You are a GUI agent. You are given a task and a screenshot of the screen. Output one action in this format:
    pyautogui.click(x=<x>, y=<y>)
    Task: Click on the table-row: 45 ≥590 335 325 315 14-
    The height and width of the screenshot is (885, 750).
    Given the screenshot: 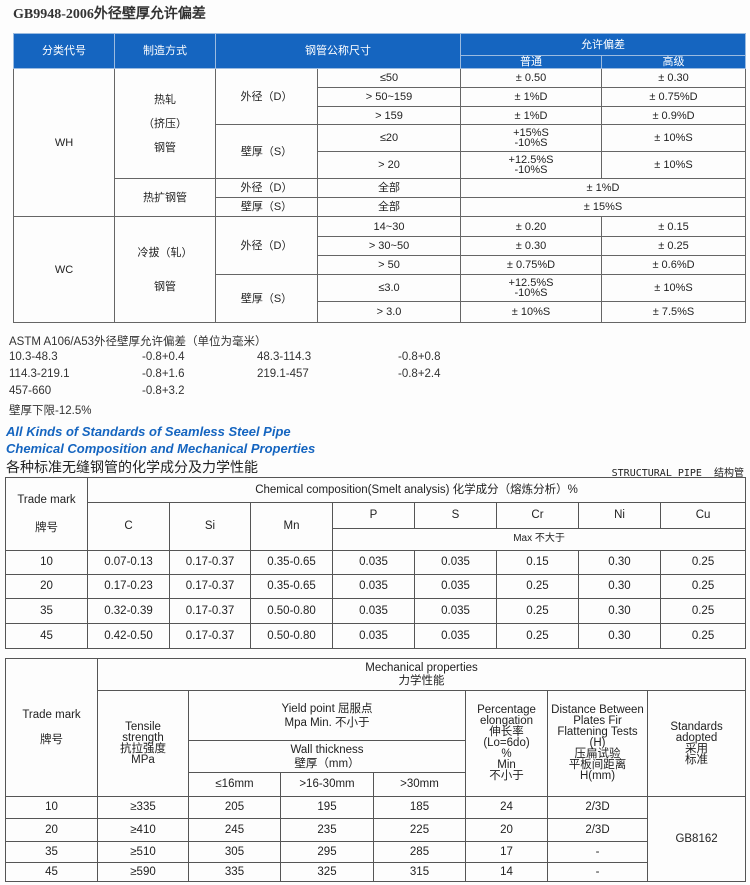 What is the action you would take?
    pyautogui.click(x=375, y=872)
    